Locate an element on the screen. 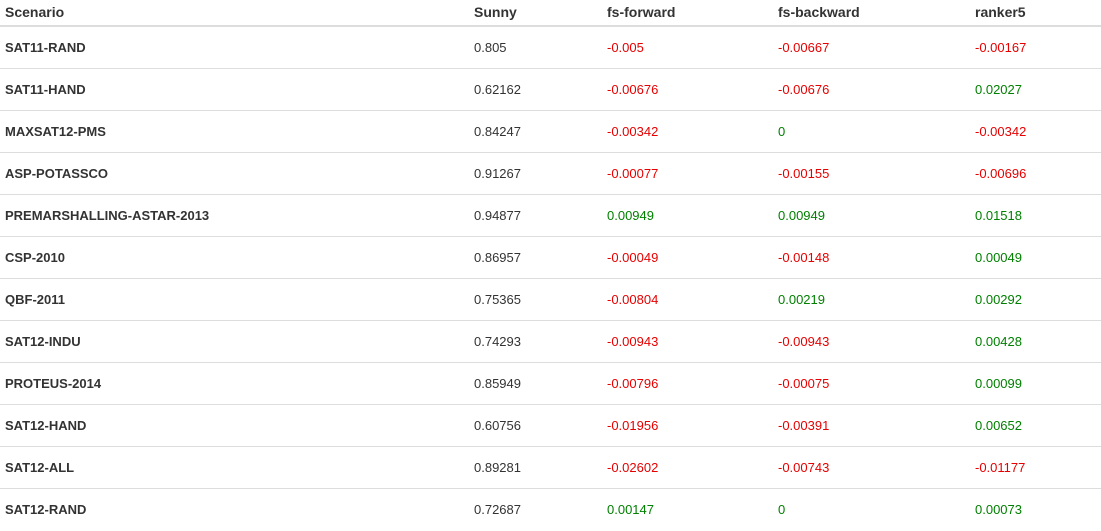 The height and width of the screenshot is (531, 1101). cell-fs-backward: -0.00667 is located at coordinates (871, 47).